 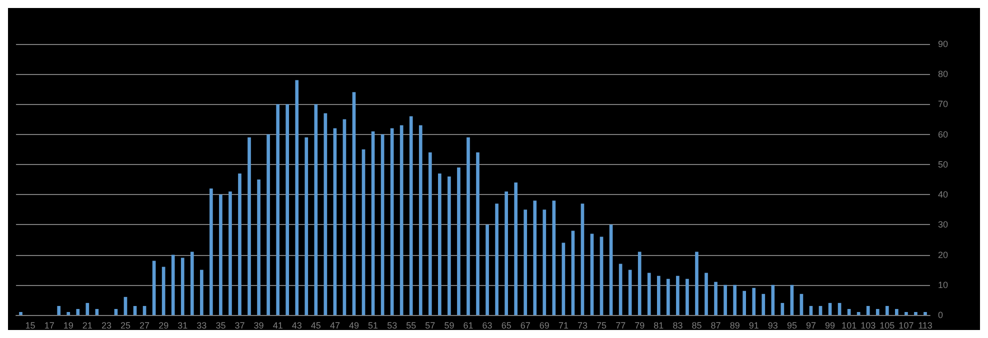 I want to click on x-tick-label: 95, so click(x=791, y=325).